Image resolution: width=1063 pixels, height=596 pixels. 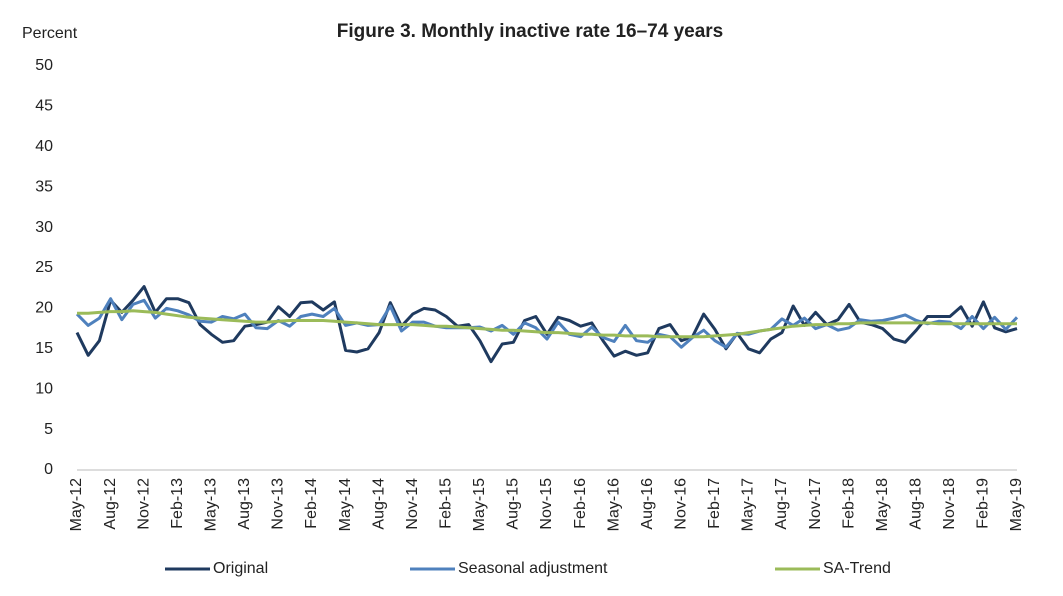 I want to click on x-tick-label: Feb-18, so click(x=848, y=503).